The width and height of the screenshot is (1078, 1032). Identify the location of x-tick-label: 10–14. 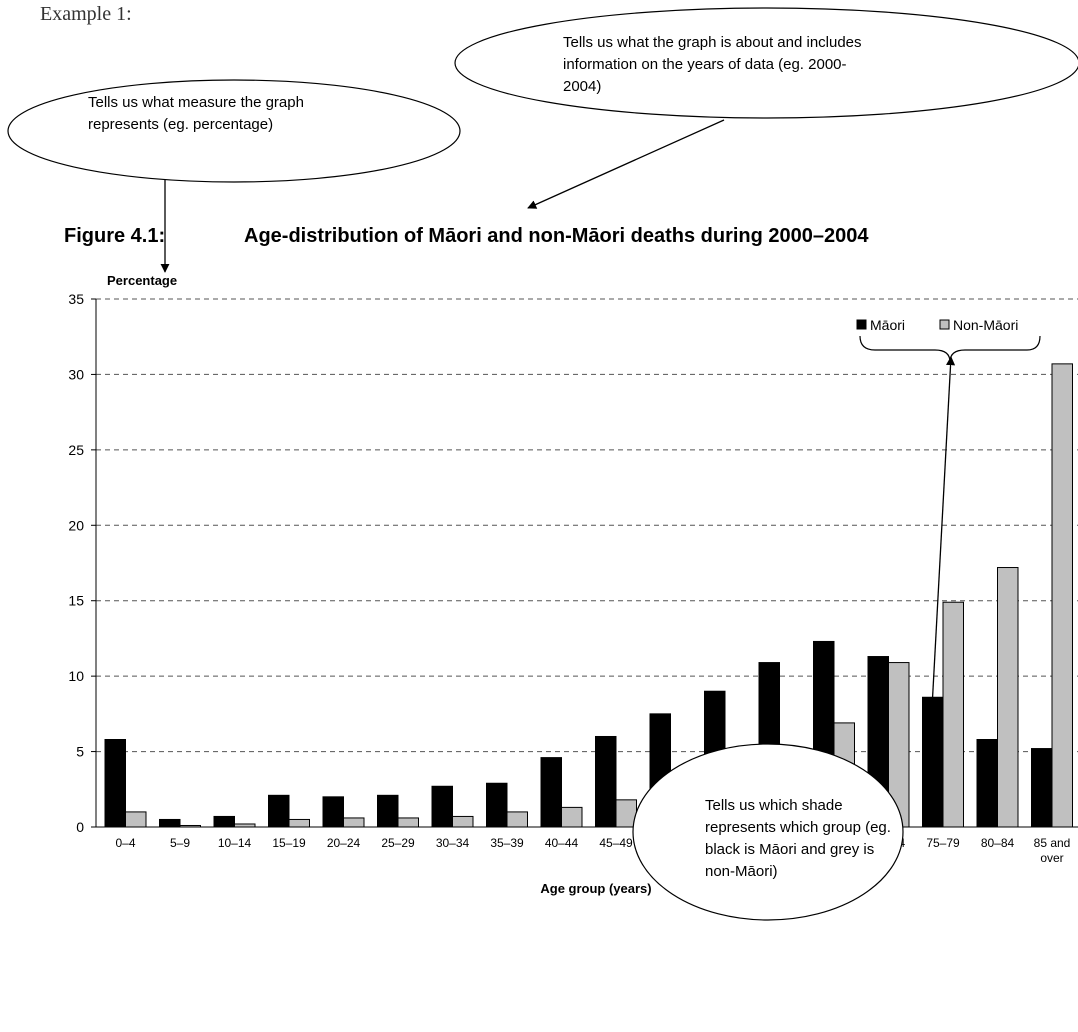
(235, 843).